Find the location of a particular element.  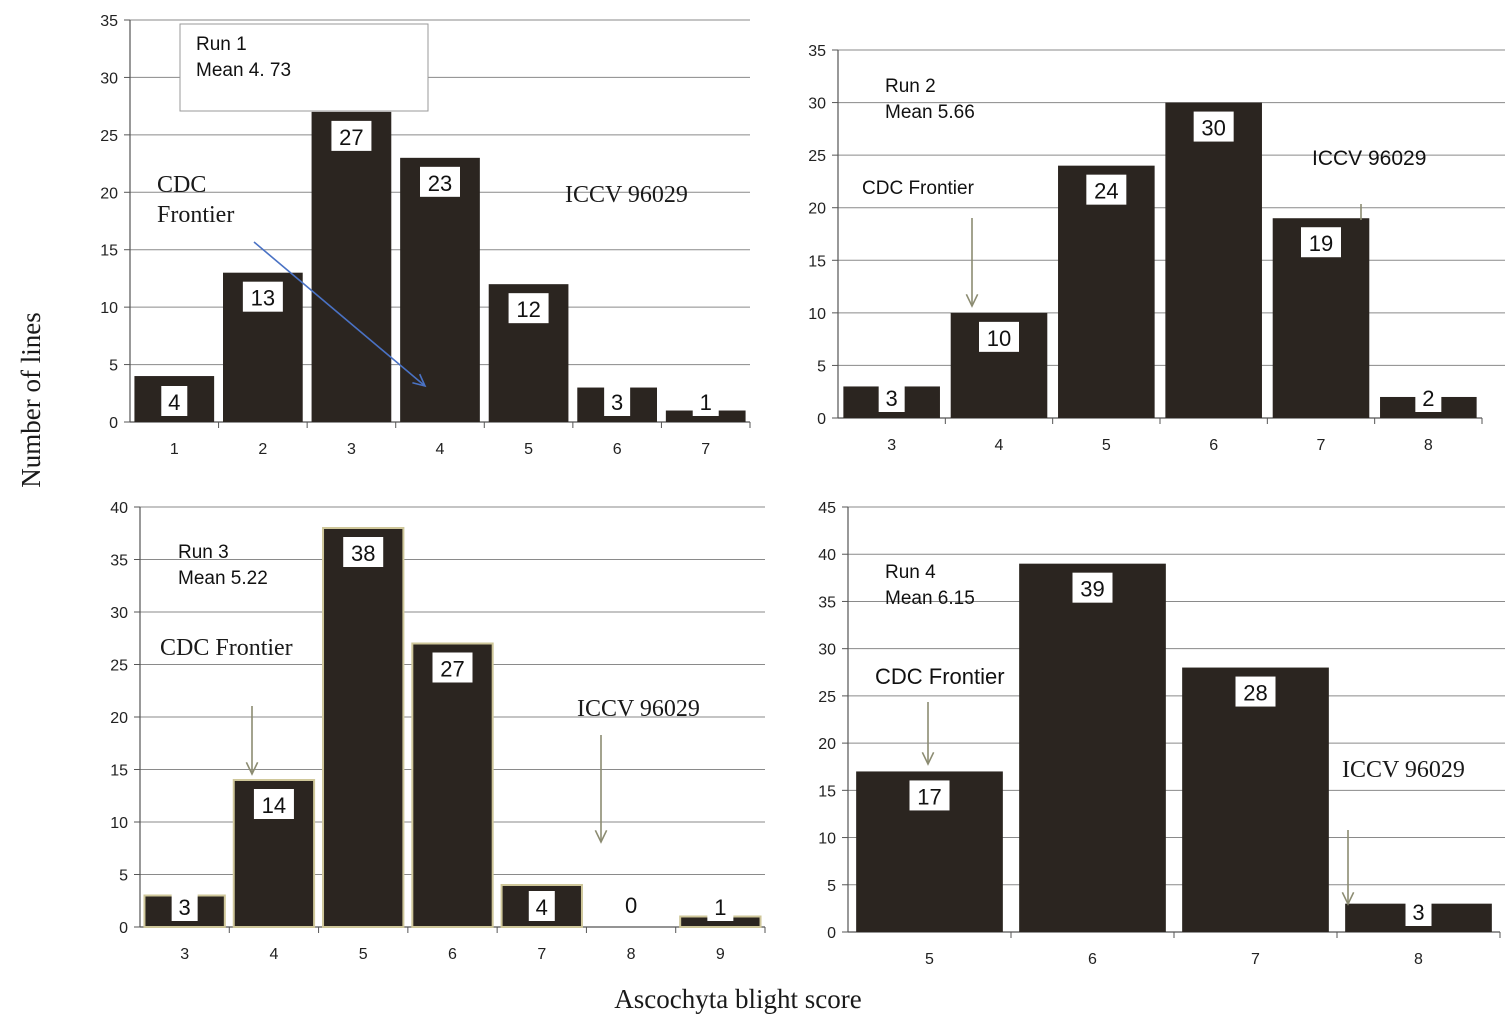

data-label: 28 is located at coordinates (1255, 693).